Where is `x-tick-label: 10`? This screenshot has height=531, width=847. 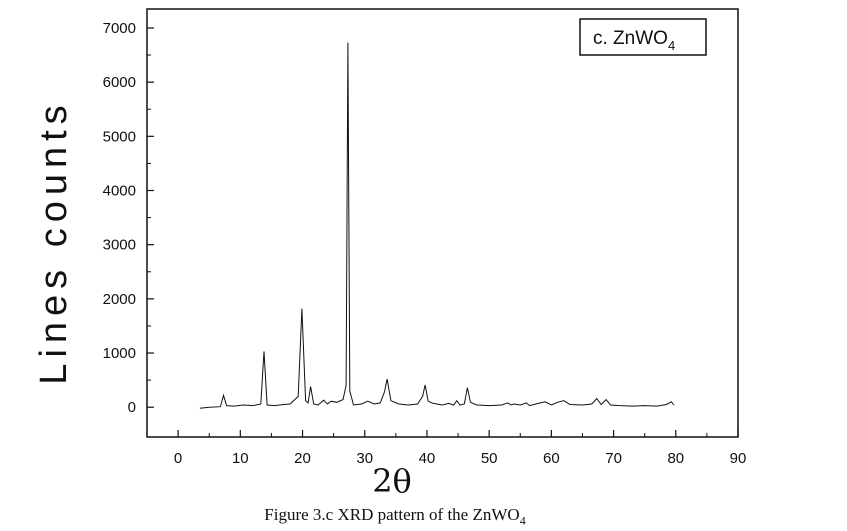 x-tick-label: 10 is located at coordinates (240, 458).